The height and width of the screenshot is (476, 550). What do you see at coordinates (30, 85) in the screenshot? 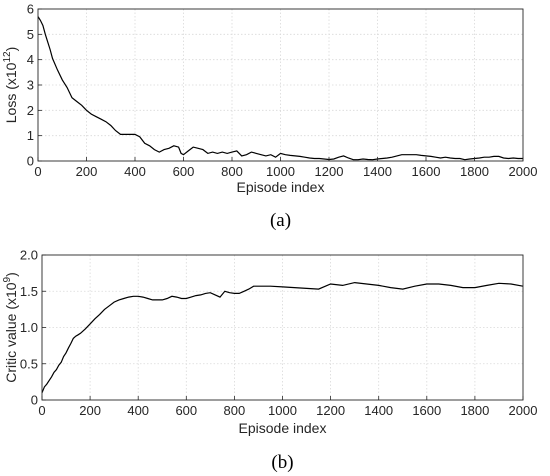
I see `y-tick-label-a-3: 3` at bounding box center [30, 85].